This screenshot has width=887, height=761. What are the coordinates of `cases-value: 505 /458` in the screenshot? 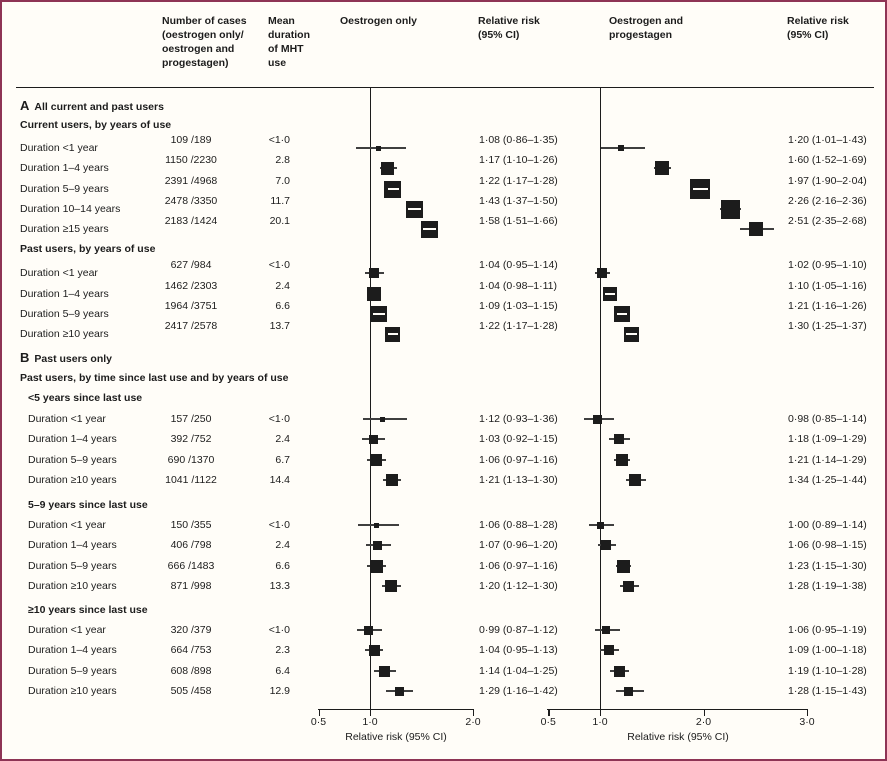 It's located at (191, 691).